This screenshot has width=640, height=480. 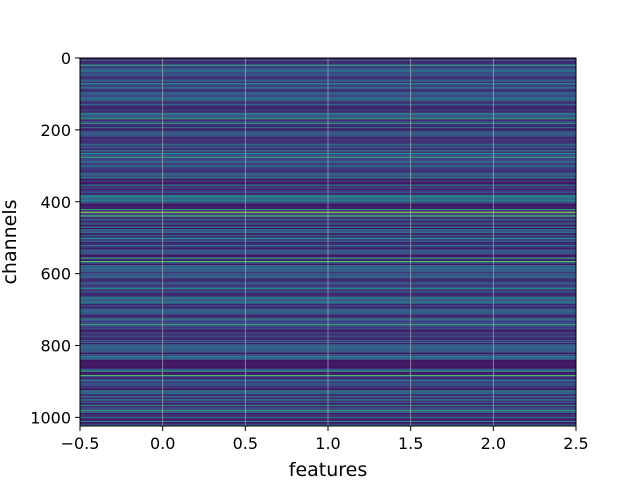 What do you see at coordinates (66, 58) in the screenshot?
I see `y-tick-label: 0` at bounding box center [66, 58].